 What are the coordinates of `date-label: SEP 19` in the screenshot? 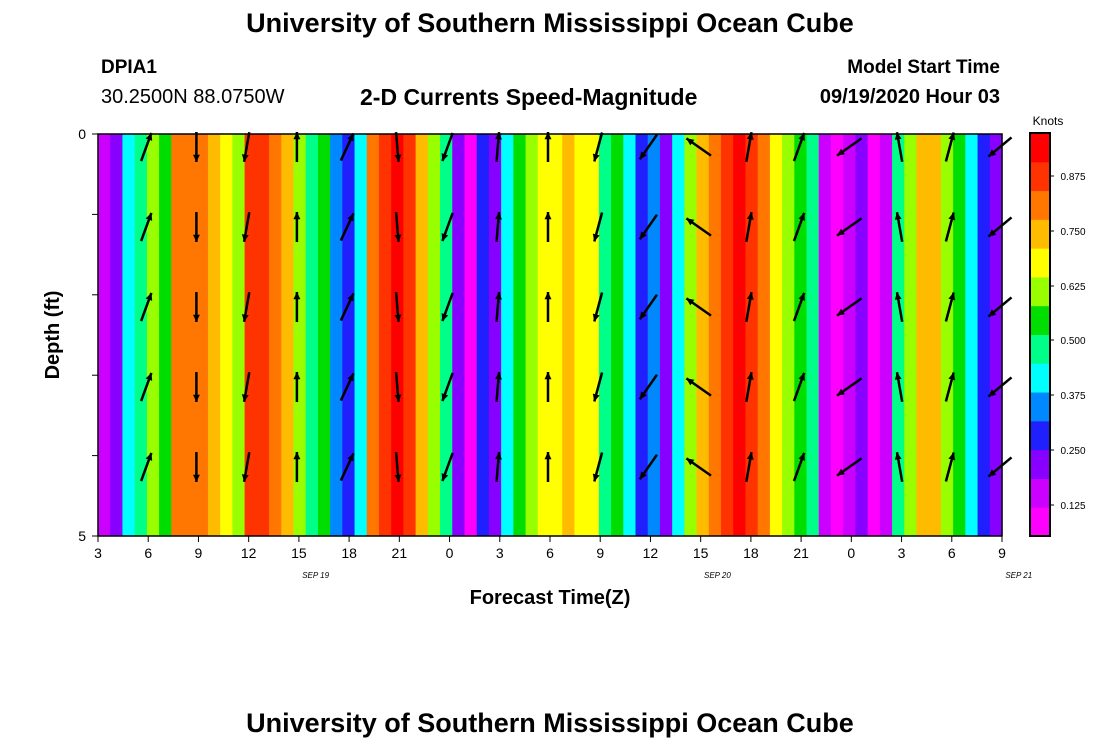 It's located at (315, 575).